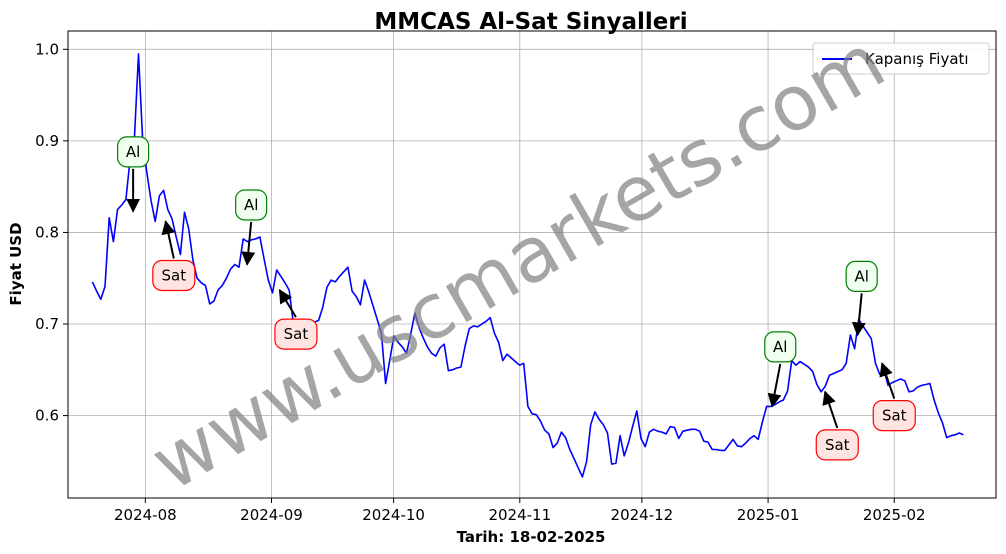 The height and width of the screenshot is (554, 1006). What do you see at coordinates (47, 49) in the screenshot?
I see `y-tick-label: 1.0` at bounding box center [47, 49].